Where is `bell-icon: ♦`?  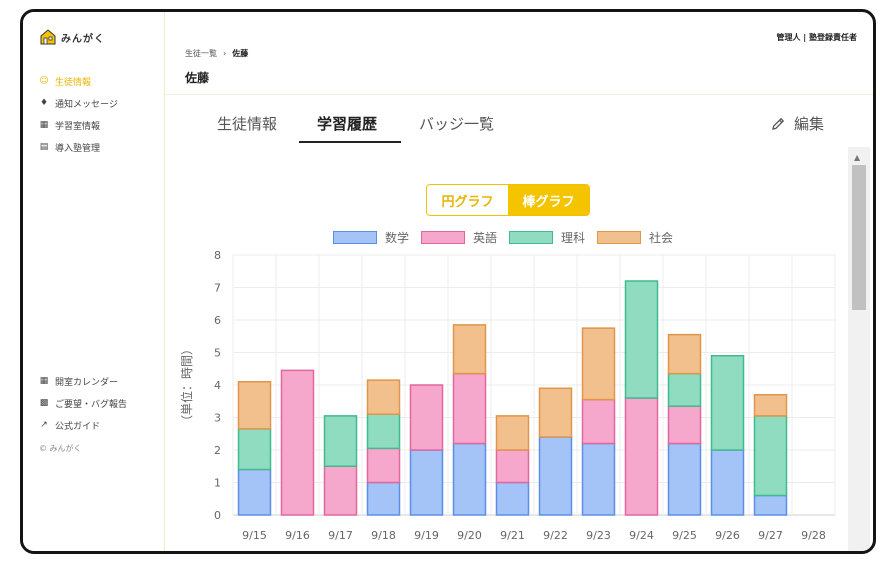 bell-icon: ♦ is located at coordinates (44, 103).